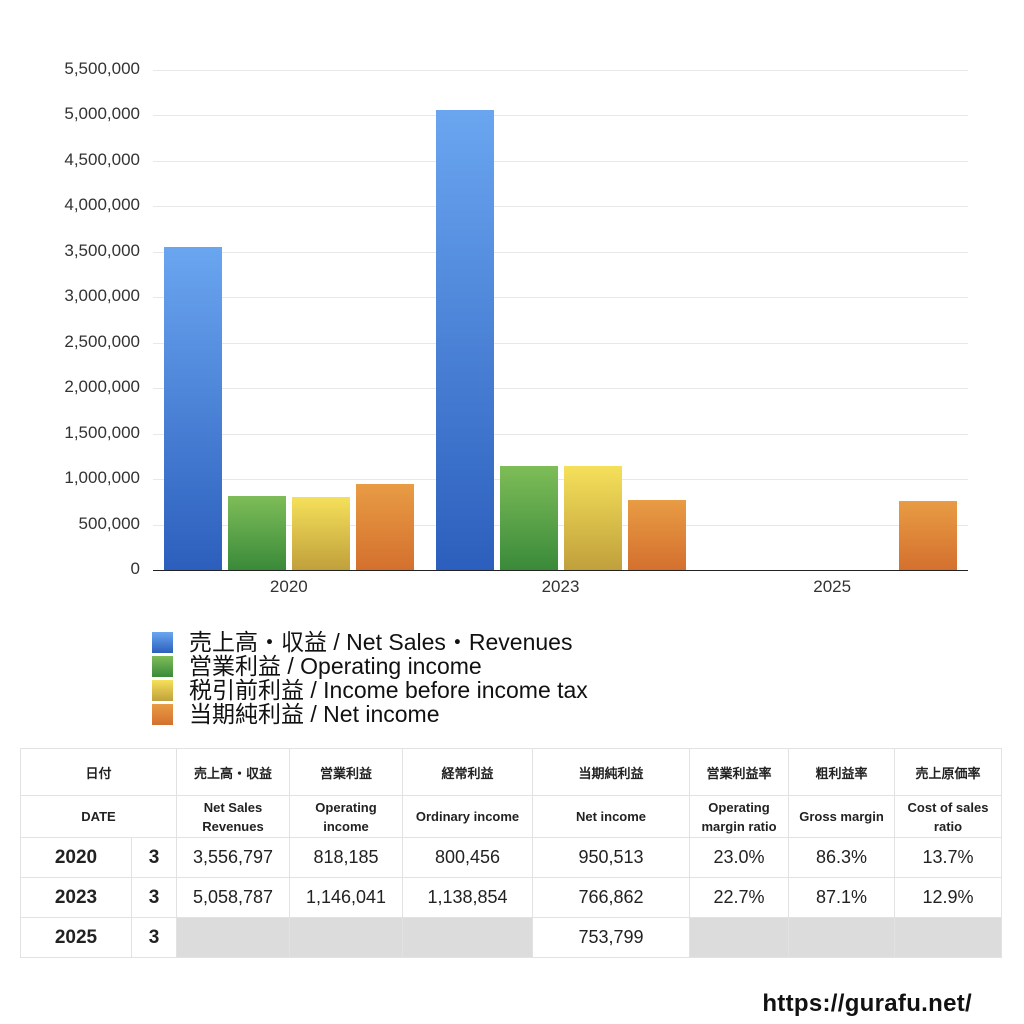 This screenshot has height=1024, width=1024. Describe the element at coordinates (102, 68) in the screenshot. I see `y-axis-tick-label: 5,500,000` at that location.